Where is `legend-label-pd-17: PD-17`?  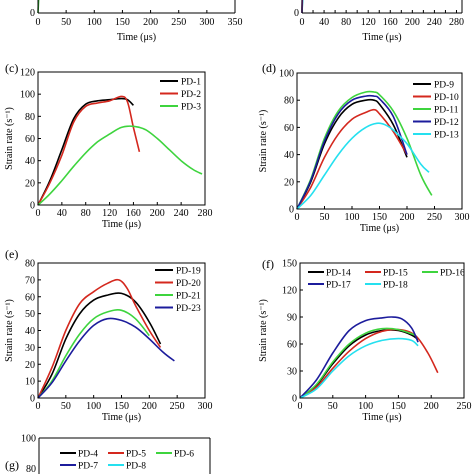 legend-label-pd-17: PD-17 is located at coordinates (338, 286).